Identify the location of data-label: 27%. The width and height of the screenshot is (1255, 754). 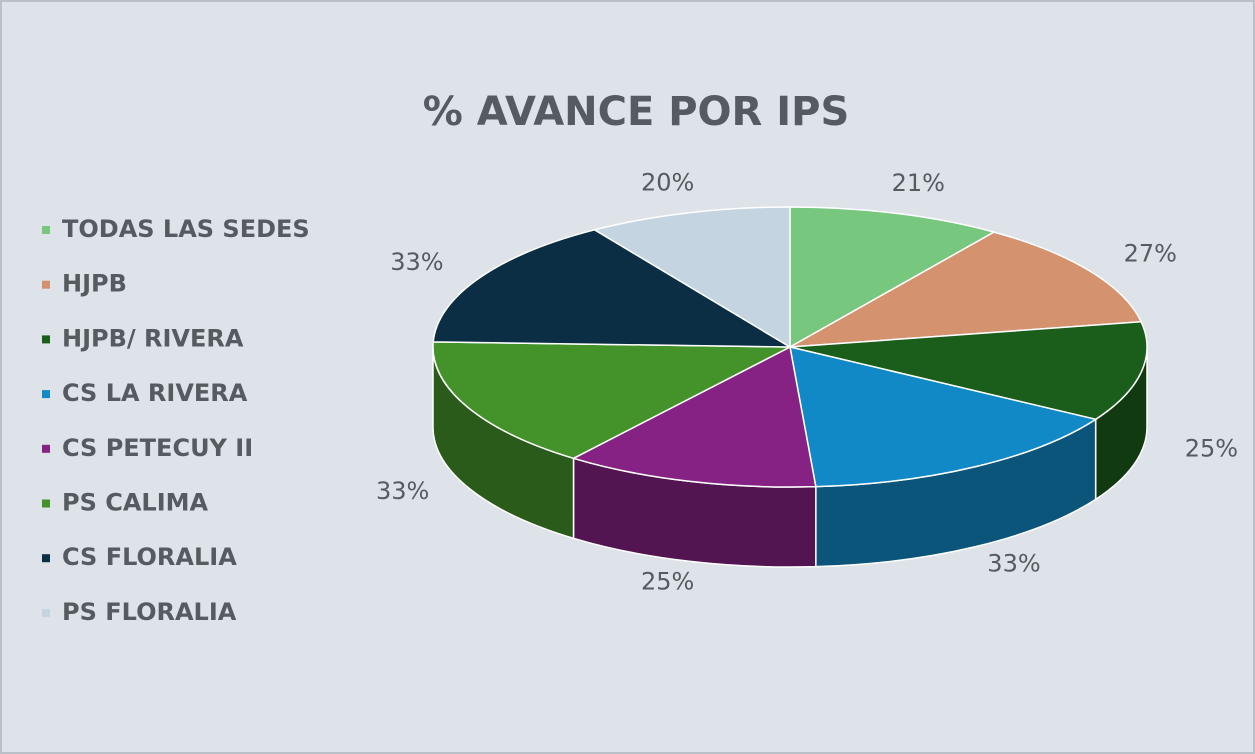
(1150, 254).